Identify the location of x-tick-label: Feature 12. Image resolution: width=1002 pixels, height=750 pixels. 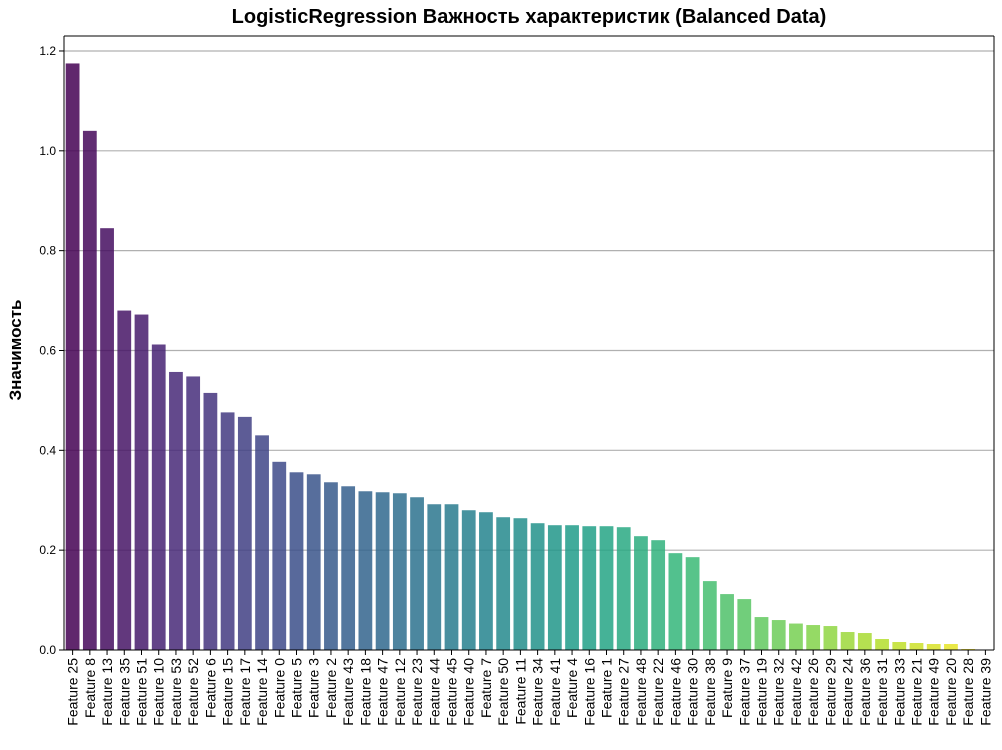
(400, 692).